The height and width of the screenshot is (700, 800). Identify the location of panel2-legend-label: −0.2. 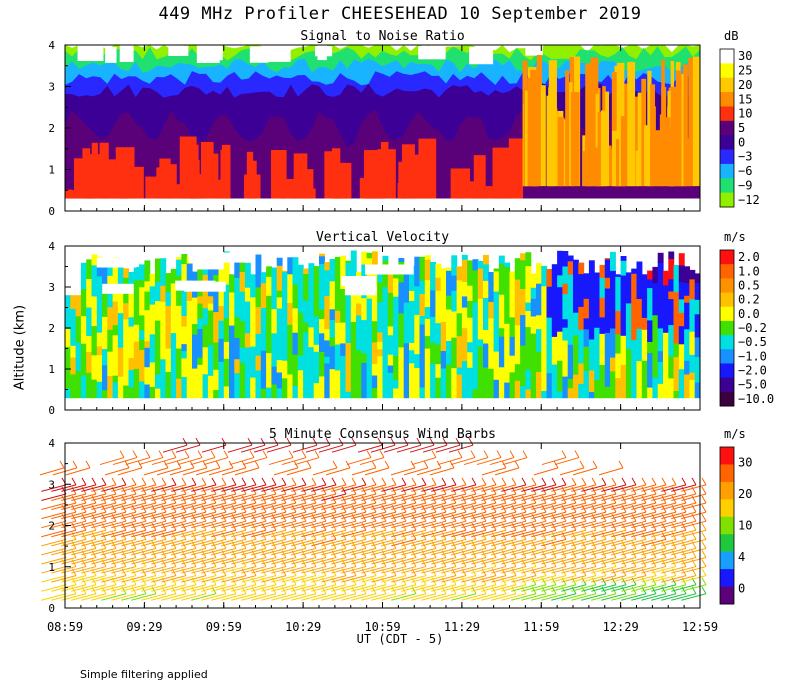
(752, 328).